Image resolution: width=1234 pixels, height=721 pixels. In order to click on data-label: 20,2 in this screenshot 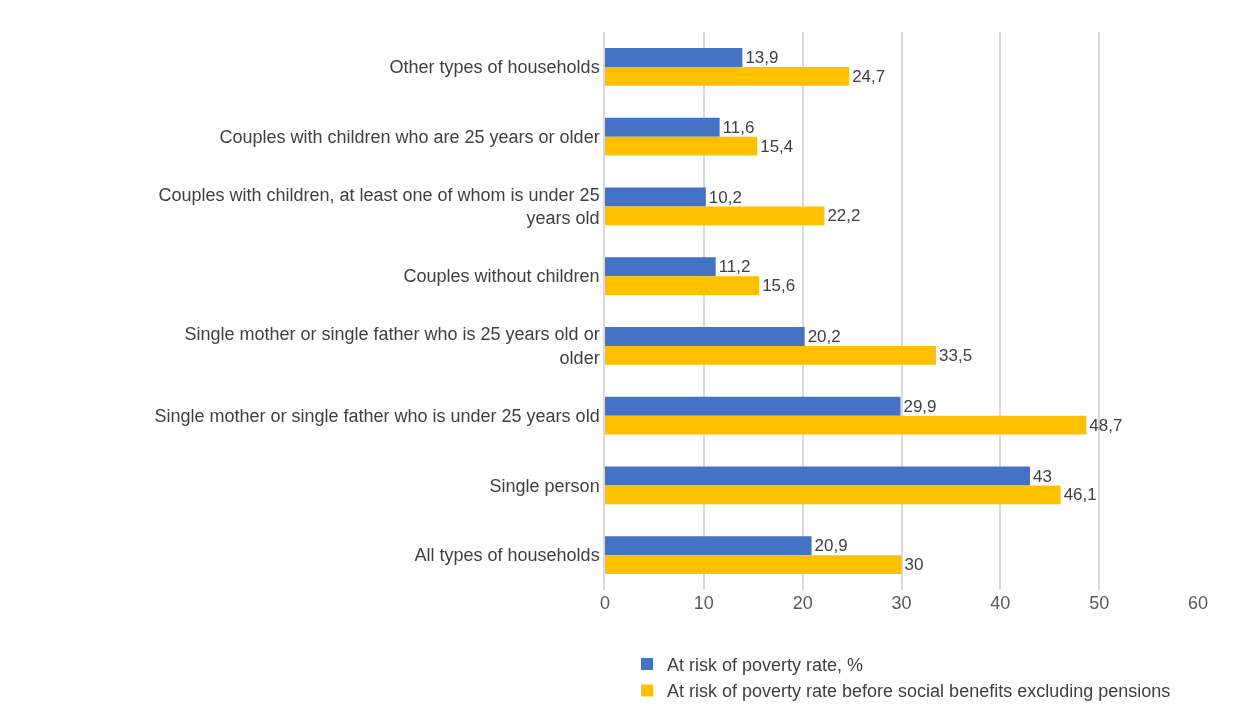, I will do `click(824, 337)`.